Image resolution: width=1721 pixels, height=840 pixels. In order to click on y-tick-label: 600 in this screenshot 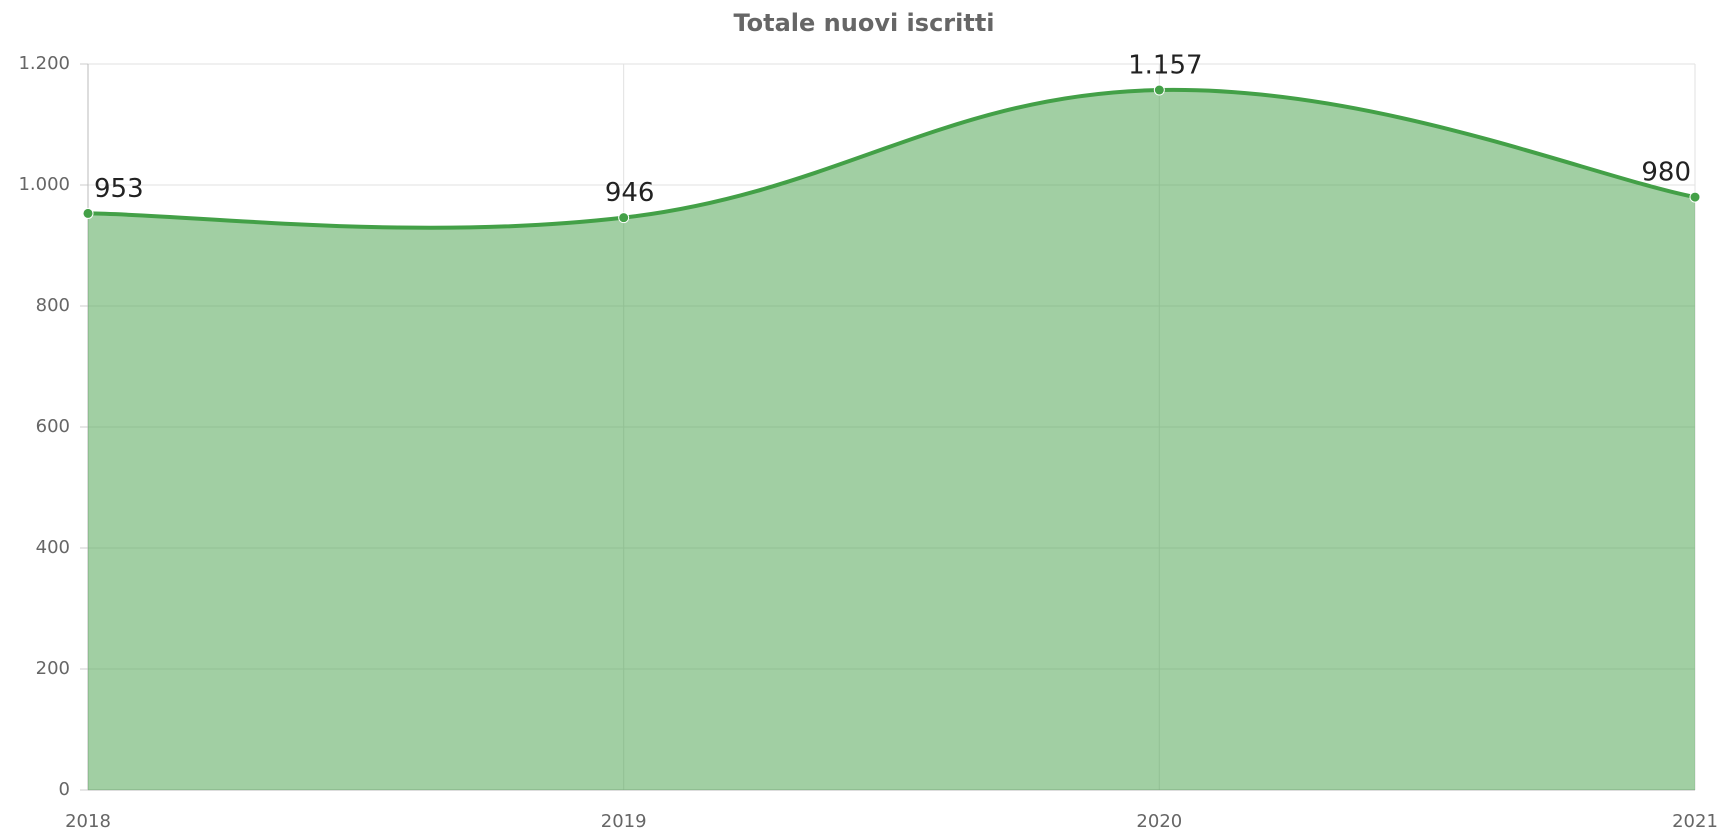, I will do `click(53, 426)`.